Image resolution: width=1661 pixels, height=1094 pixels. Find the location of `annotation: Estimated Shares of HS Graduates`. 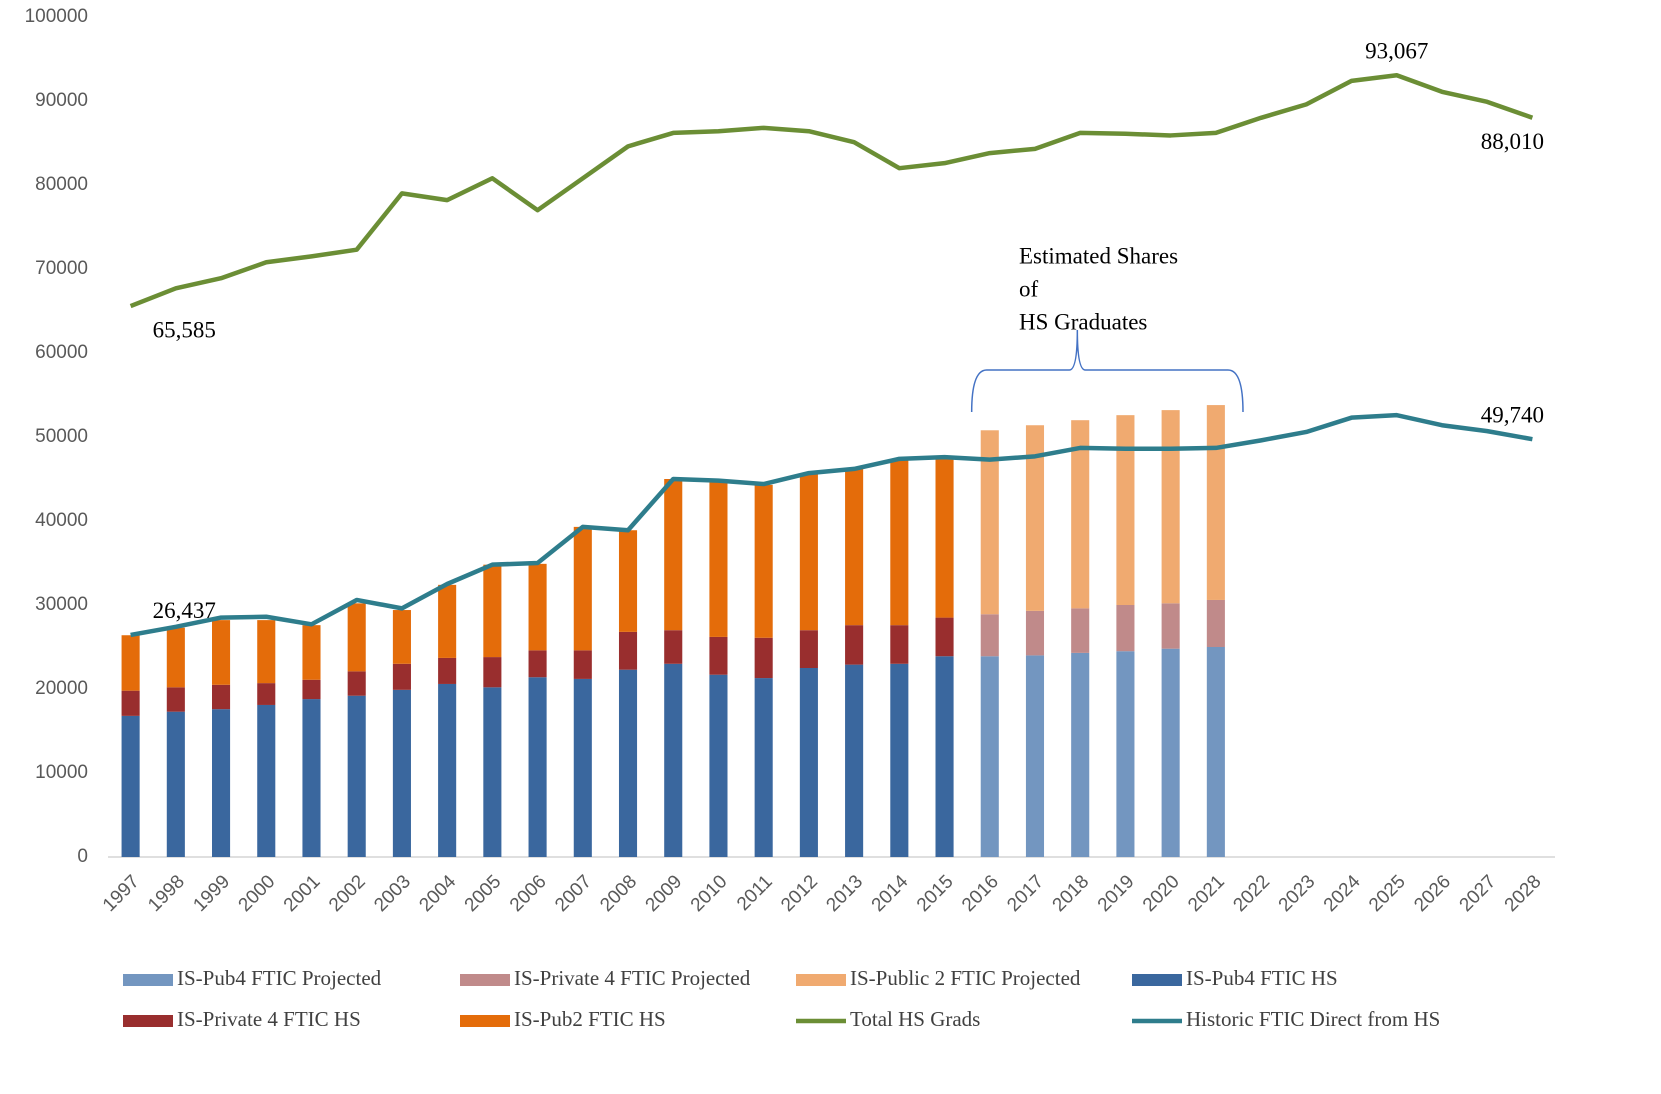

annotation: Estimated Shares of HS Graduates is located at coordinates (1107, 328).